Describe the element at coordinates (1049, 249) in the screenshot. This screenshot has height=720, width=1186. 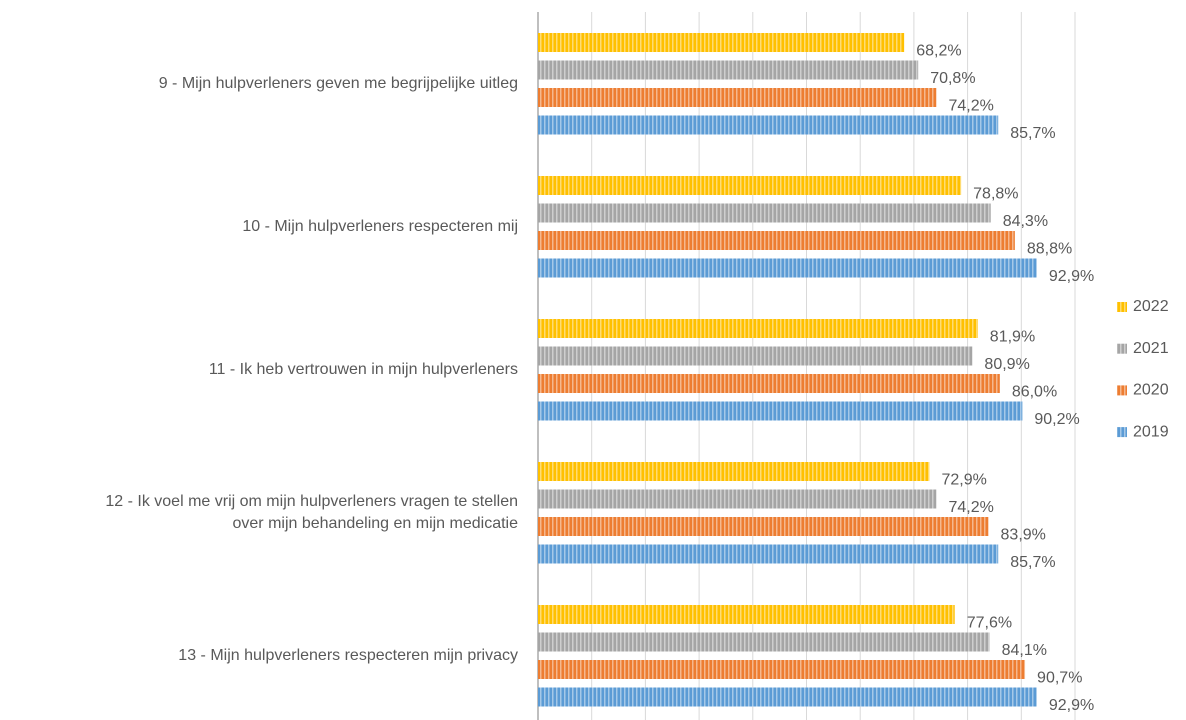
I see `data-label: 88,8%` at that location.